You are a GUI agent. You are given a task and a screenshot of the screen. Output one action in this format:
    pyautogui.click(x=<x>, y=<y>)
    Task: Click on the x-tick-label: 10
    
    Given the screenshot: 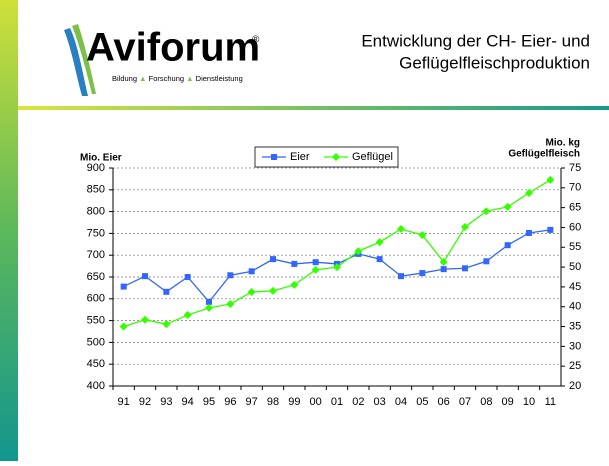 What is the action you would take?
    pyautogui.click(x=529, y=402)
    